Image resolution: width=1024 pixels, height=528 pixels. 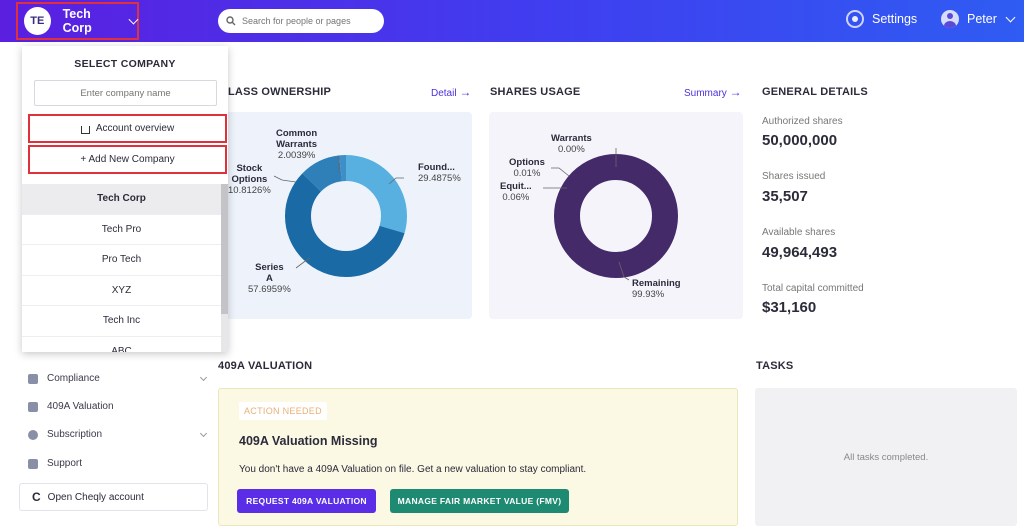 I want to click on search-icon, so click(x=231, y=21).